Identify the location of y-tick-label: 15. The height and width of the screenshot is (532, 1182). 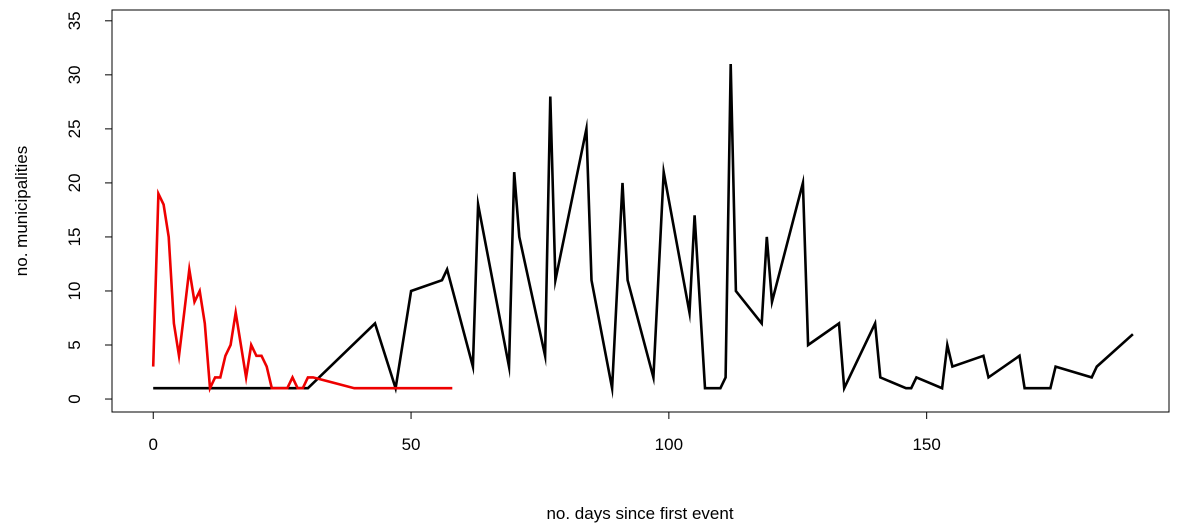
(74, 236).